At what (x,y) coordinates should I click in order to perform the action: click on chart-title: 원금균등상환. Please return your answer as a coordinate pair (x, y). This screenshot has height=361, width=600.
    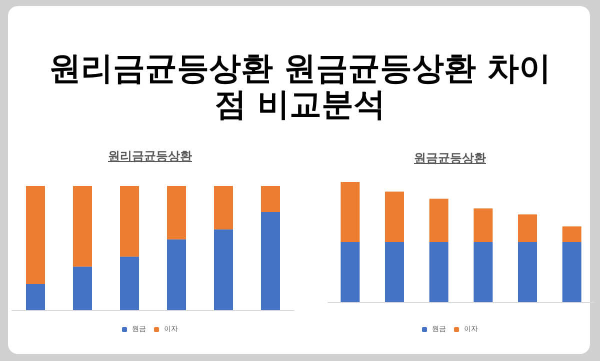
    Looking at the image, I should click on (450, 158).